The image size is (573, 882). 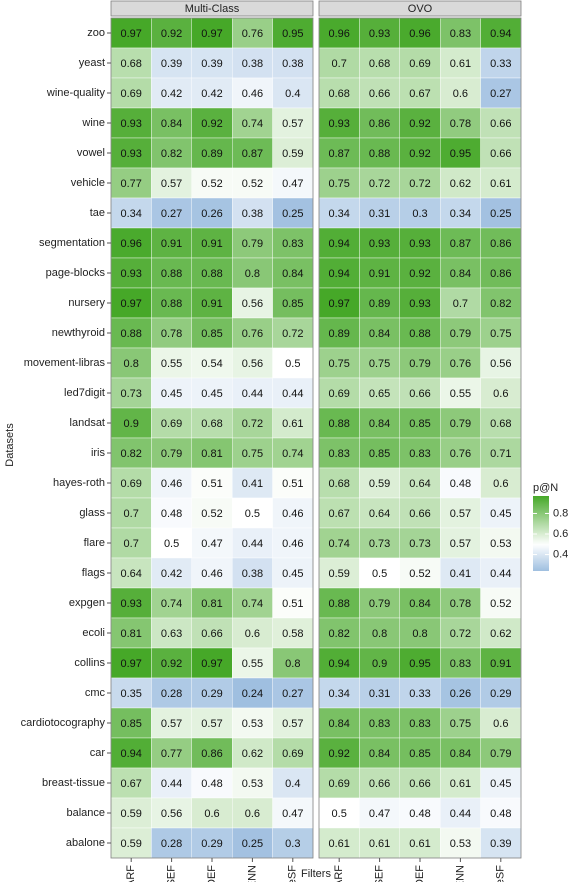 What do you see at coordinates (91, 153) in the screenshot?
I see `y-tick-label: vowel` at bounding box center [91, 153].